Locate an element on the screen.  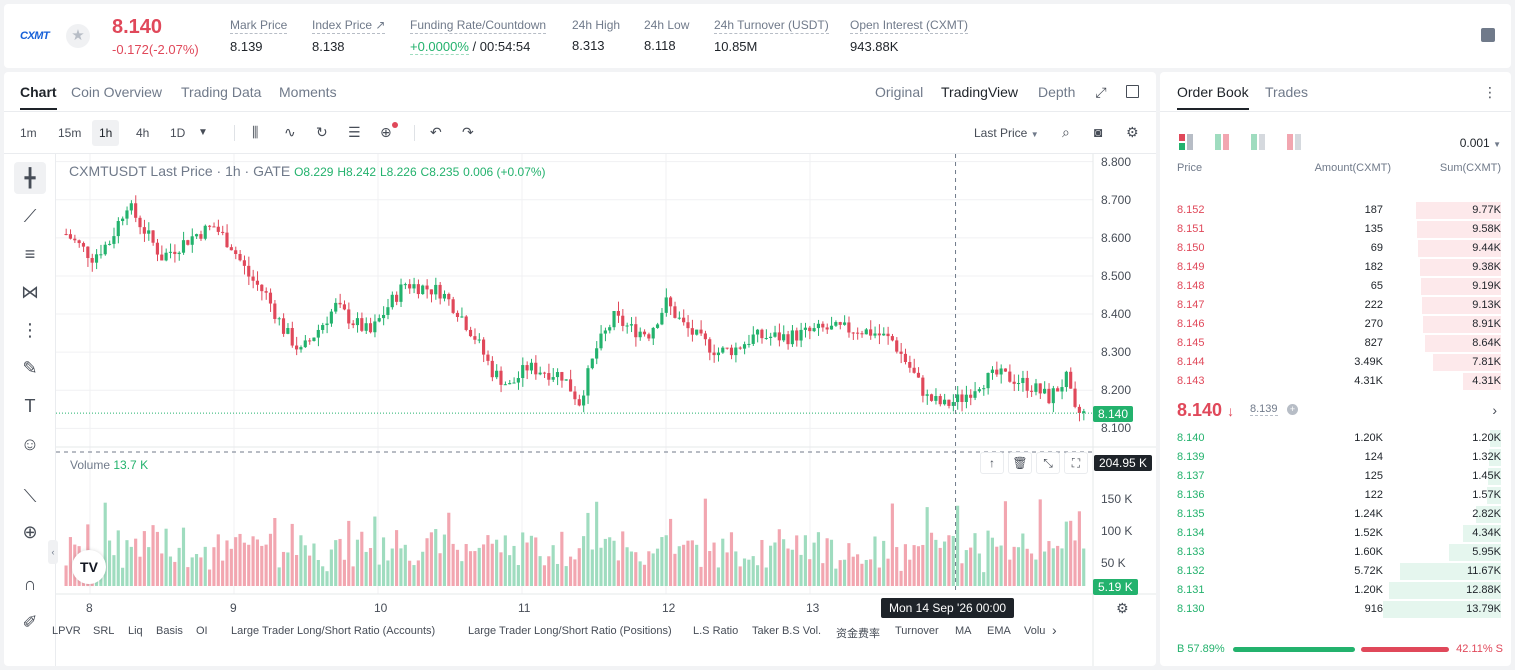
tab-coin-overview: Coin Overview is located at coordinates (117, 92).